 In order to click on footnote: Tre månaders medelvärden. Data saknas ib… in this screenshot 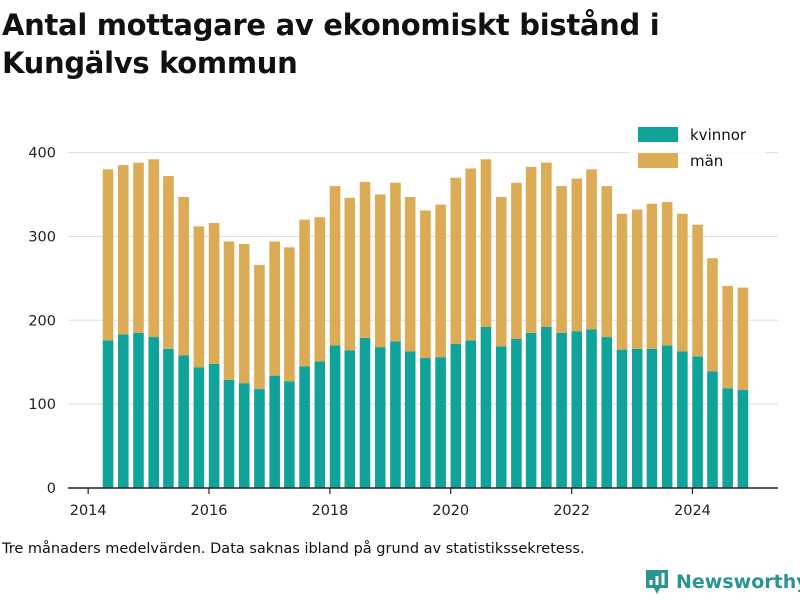, I will do `click(293, 549)`.